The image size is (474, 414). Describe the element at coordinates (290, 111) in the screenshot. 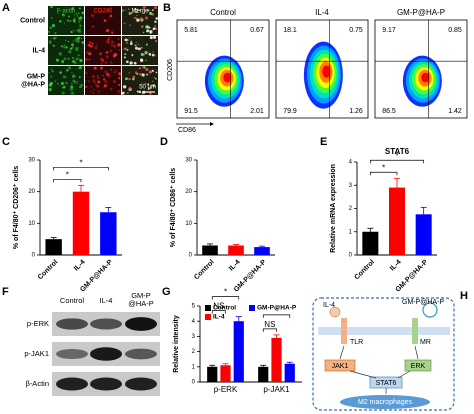

I see `quadrant-value: 79.9` at that location.